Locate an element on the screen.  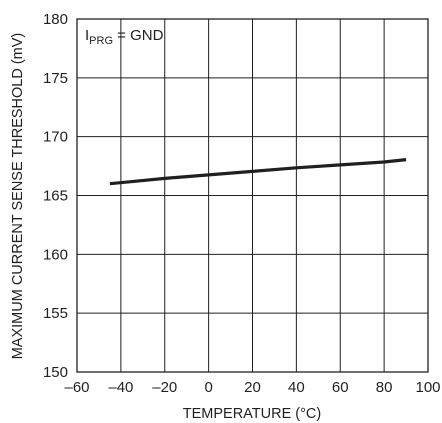
series-group is located at coordinates (258, 172).